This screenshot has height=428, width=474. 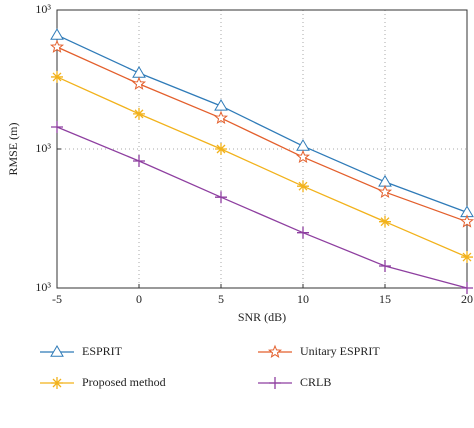 I want to click on x-tick-label: 20, so click(x=467, y=299).